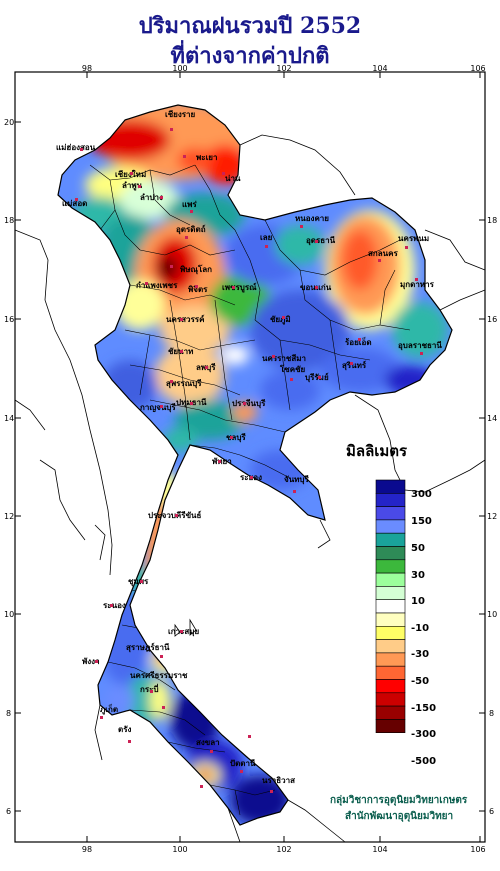  Describe the element at coordinates (421, 521) in the screenshot. I see `legend-label: 150` at that location.